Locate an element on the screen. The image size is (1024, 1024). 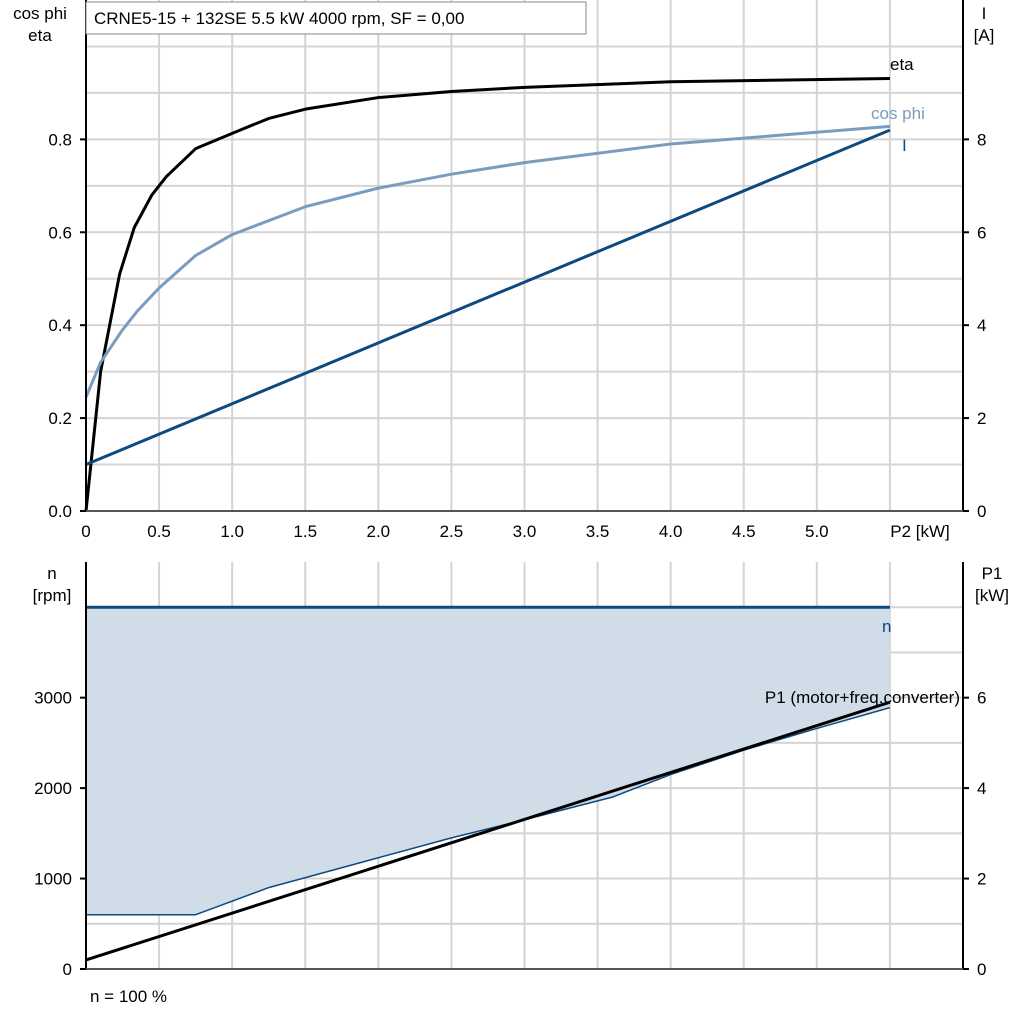
series-label-i: I is located at coordinates (904, 145).